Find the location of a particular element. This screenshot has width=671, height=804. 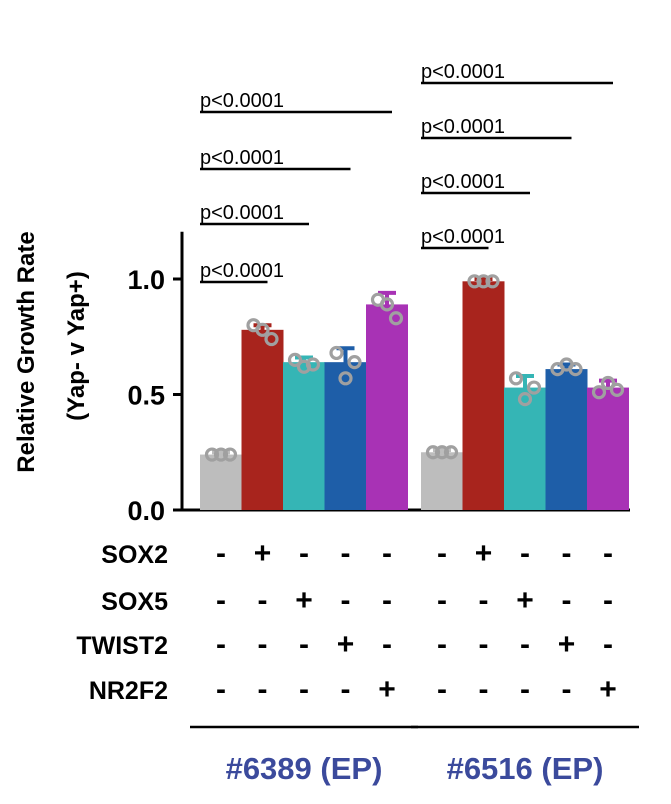

row-label: SOX2 is located at coordinates (134, 555).